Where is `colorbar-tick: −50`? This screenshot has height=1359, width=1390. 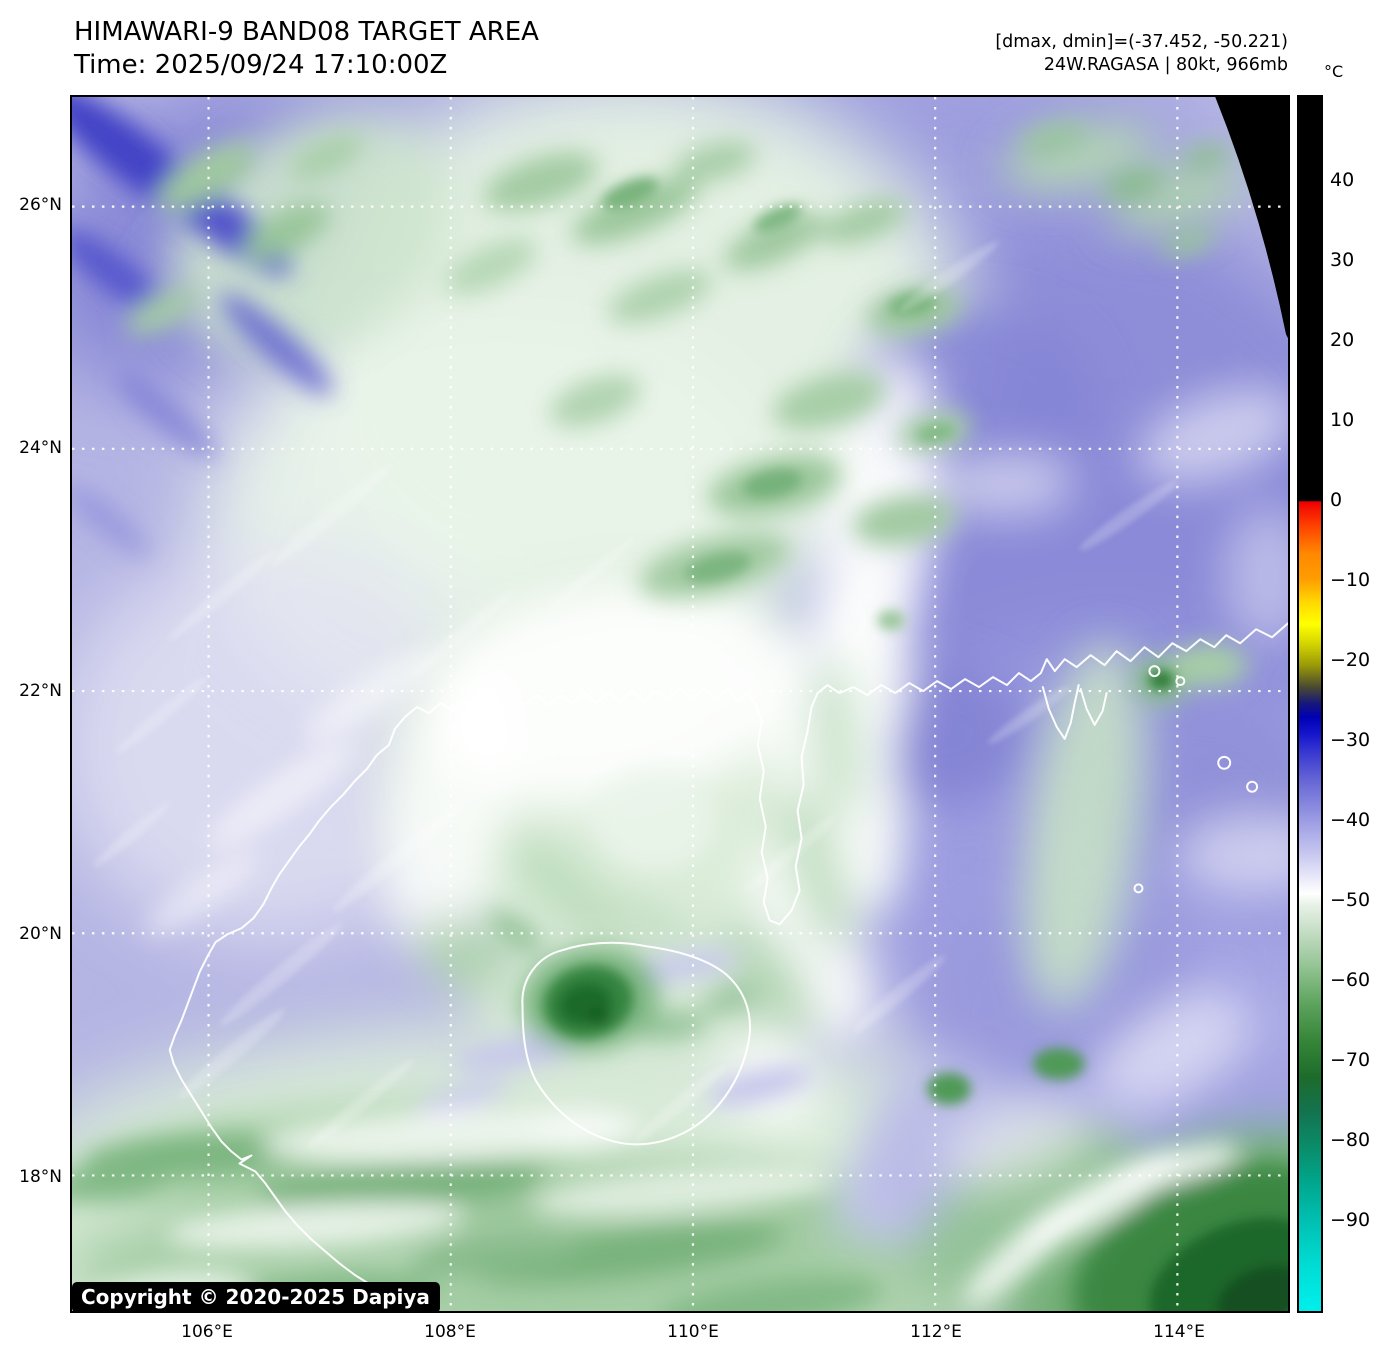
colorbar-tick: −50 is located at coordinates (1350, 900).